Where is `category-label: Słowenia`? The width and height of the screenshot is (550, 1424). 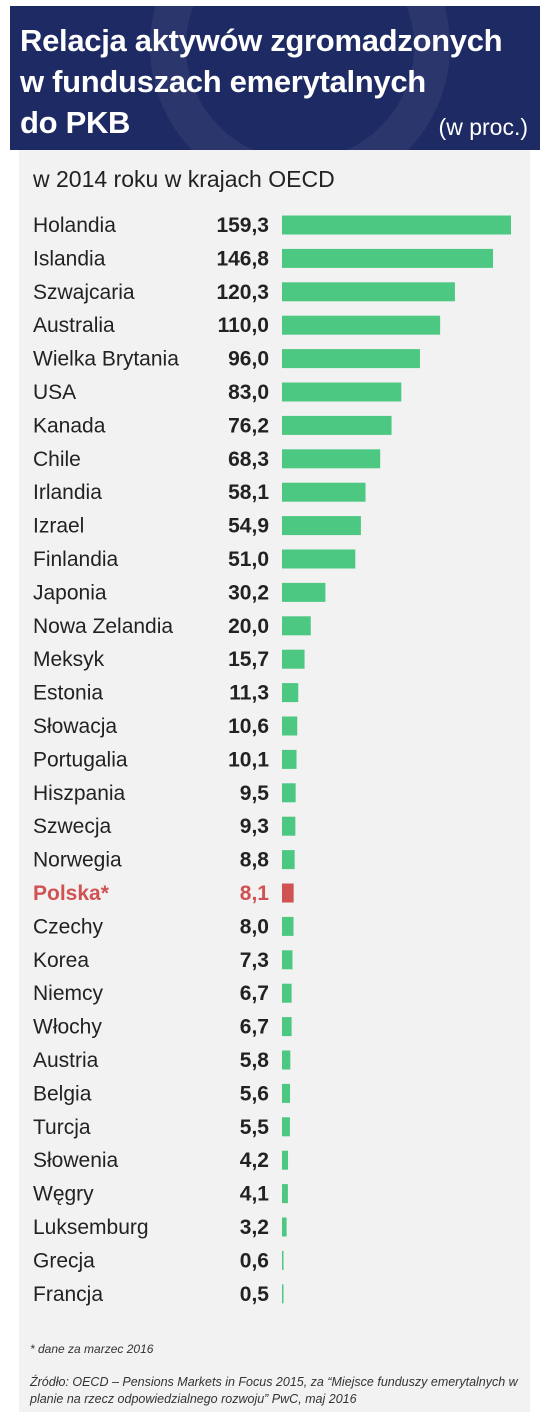 category-label: Słowenia is located at coordinates (76, 1160).